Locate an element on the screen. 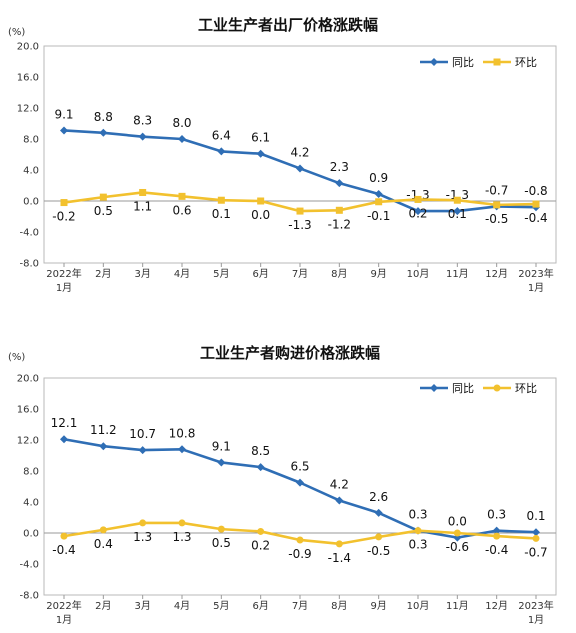 This screenshot has width=576, height=633. x-tick-label: 10月 is located at coordinates (418, 274).